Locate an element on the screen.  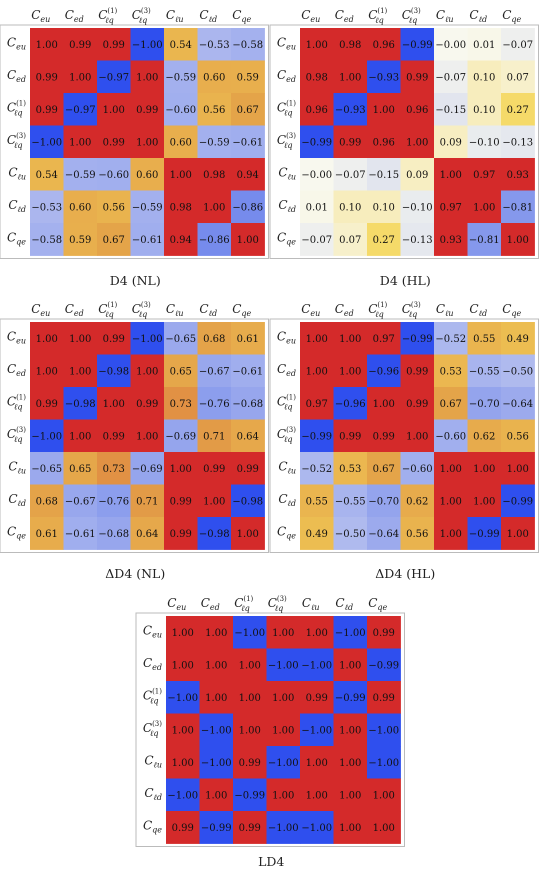
row-label: Ceu is located at coordinates (16, 43).